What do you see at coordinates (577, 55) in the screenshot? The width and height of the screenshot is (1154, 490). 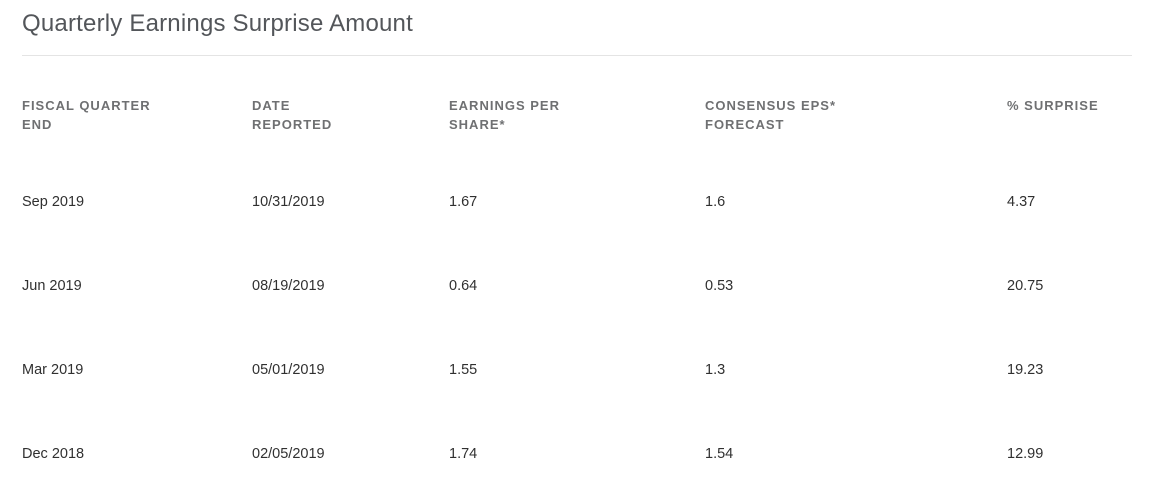 I see `title-divider` at bounding box center [577, 55].